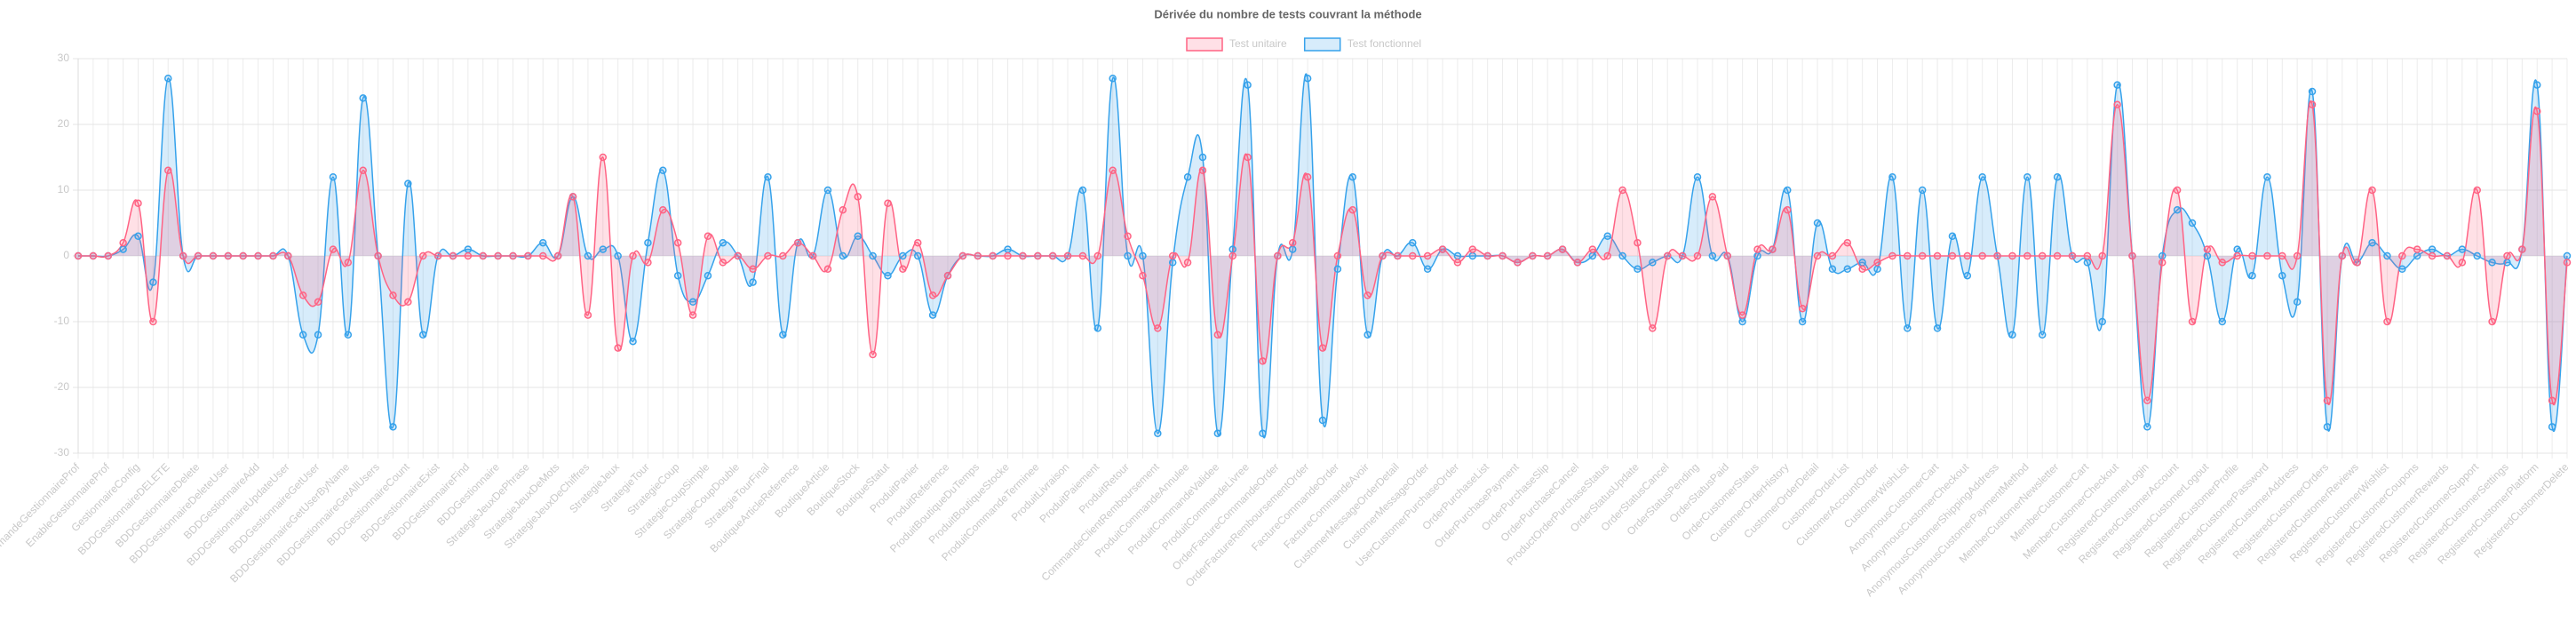 The height and width of the screenshot is (622, 2576). Describe the element at coordinates (64, 123) in the screenshot. I see `y-tick-label: 20` at that location.